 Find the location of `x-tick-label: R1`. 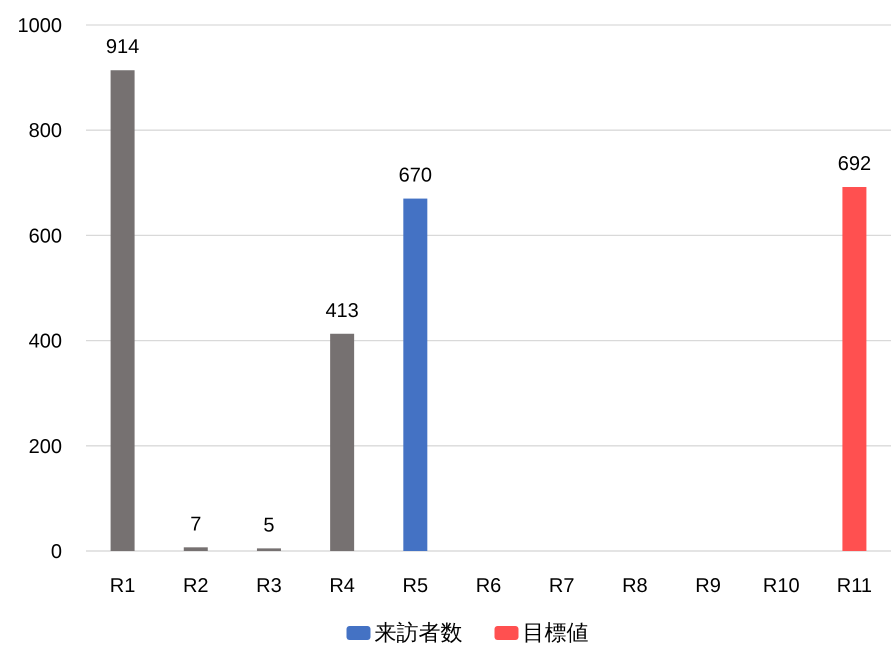

x-tick-label: R1 is located at coordinates (123, 586).